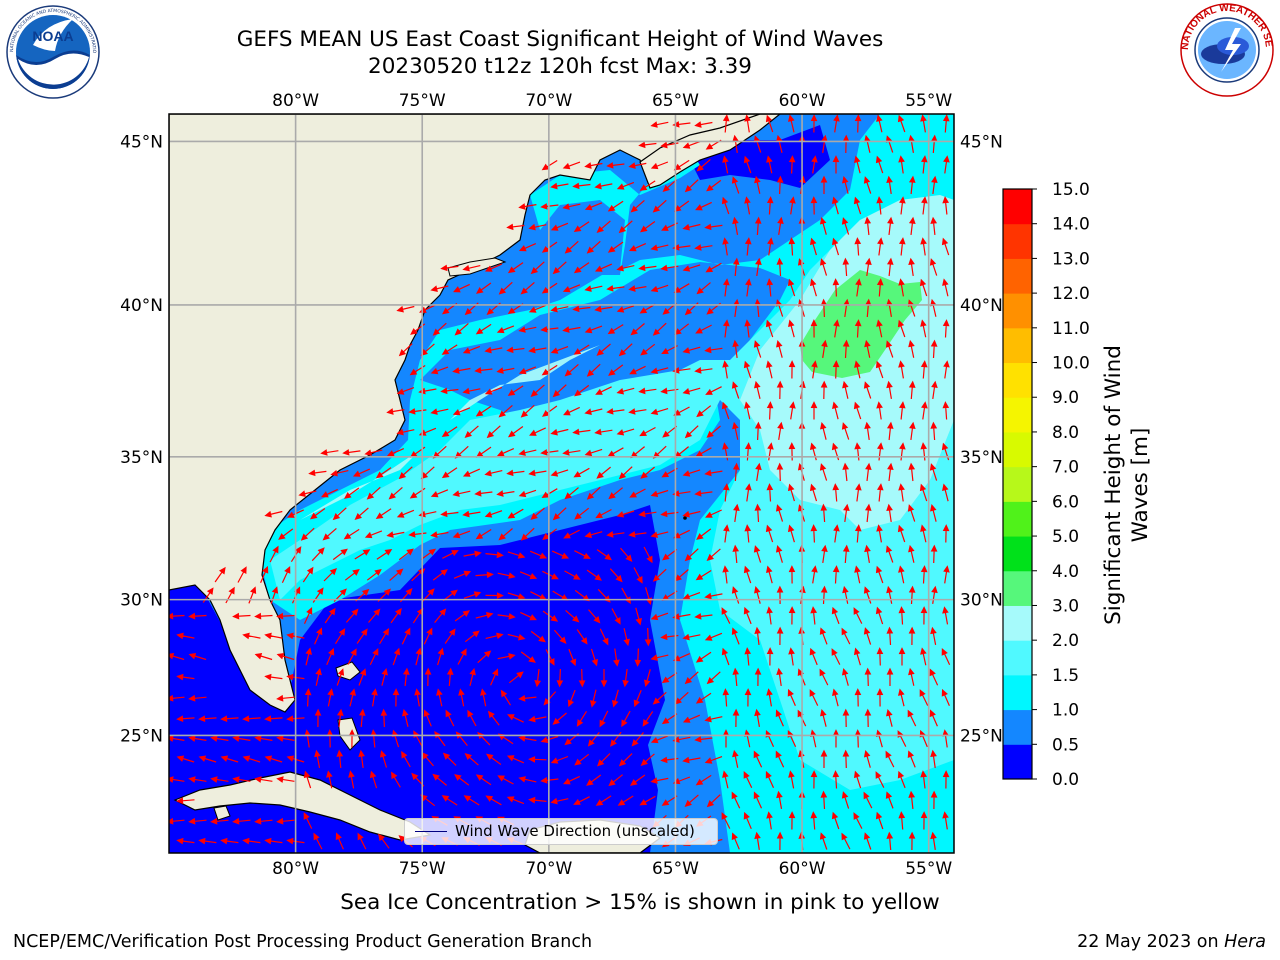 This screenshot has width=1280, height=960. Describe the element at coordinates (928, 101) in the screenshot. I see `lon-tick-top: 55°W` at that location.